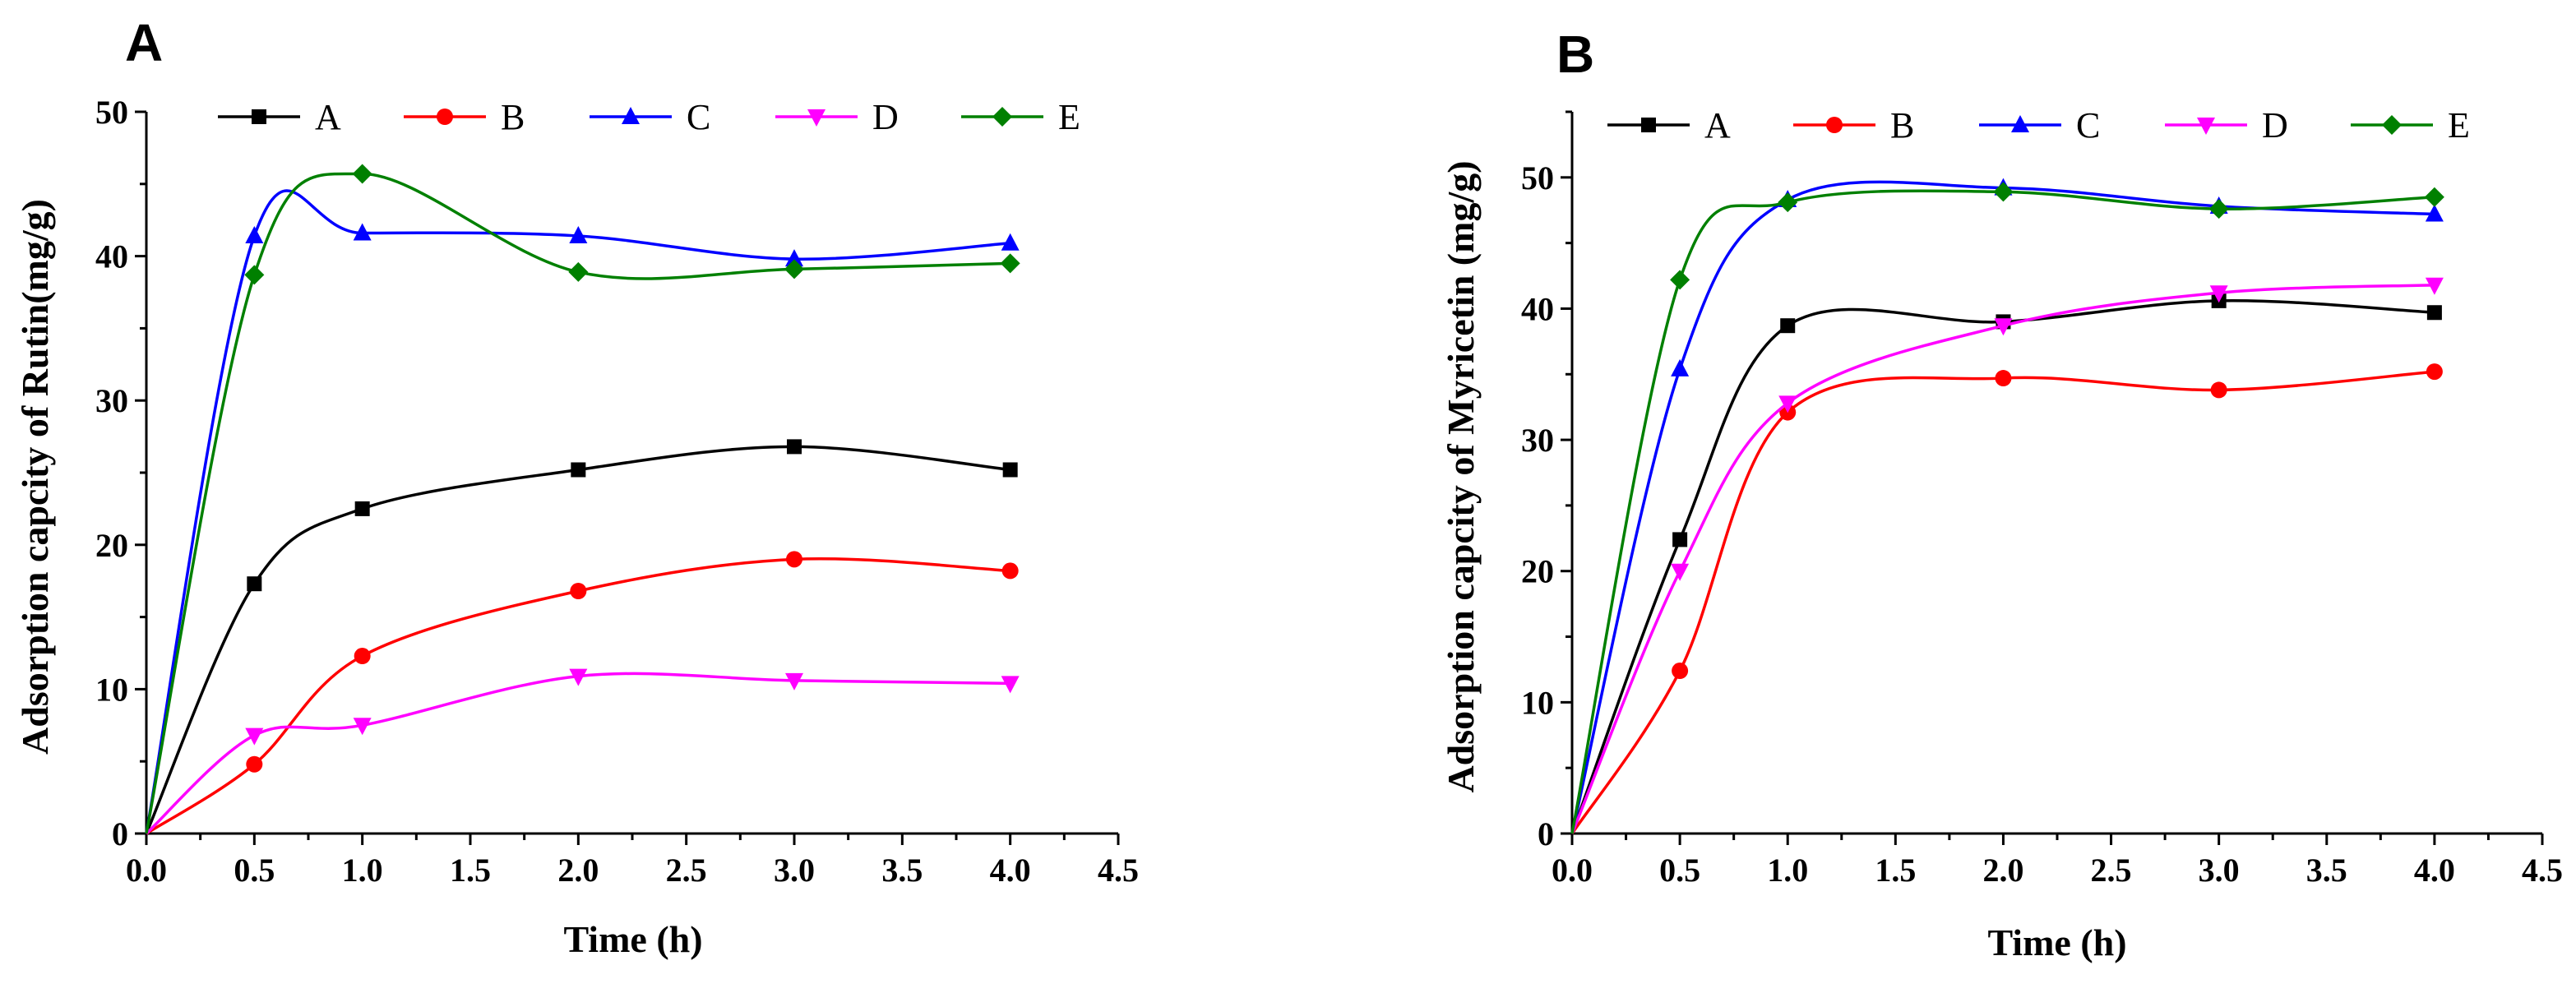 This screenshot has width=2576, height=993. What do you see at coordinates (1010, 870) in the screenshot?
I see `x-tick-label: 4.0` at bounding box center [1010, 870].